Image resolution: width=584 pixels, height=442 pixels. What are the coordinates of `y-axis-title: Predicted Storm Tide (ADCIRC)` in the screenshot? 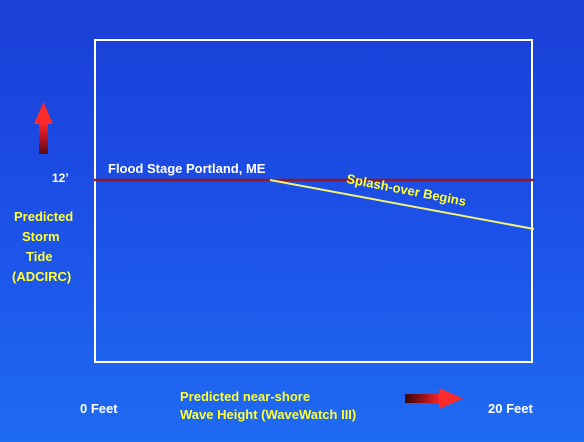 It's located at (42, 247).